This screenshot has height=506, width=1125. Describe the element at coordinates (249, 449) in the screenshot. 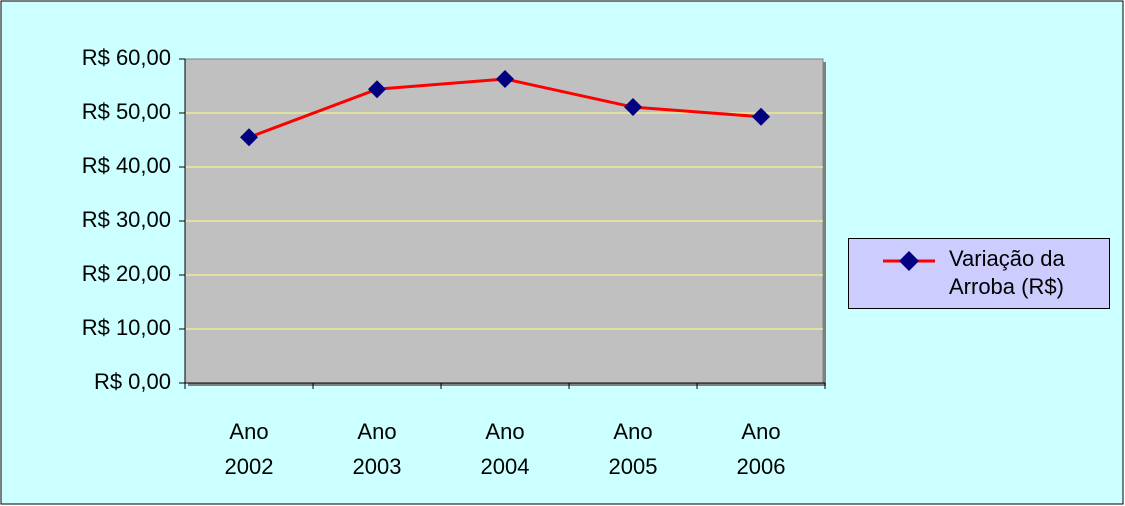

I see `x-tick-label: Ano 2002` at that location.